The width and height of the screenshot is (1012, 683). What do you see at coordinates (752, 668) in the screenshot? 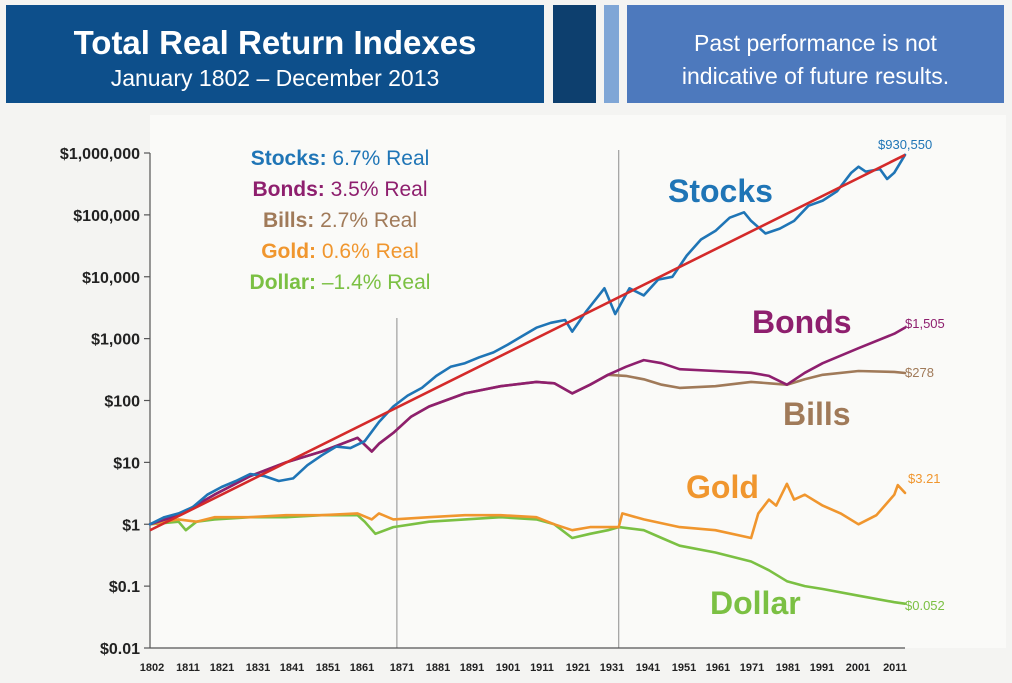
I see `x-tick-label: 1971` at bounding box center [752, 668].